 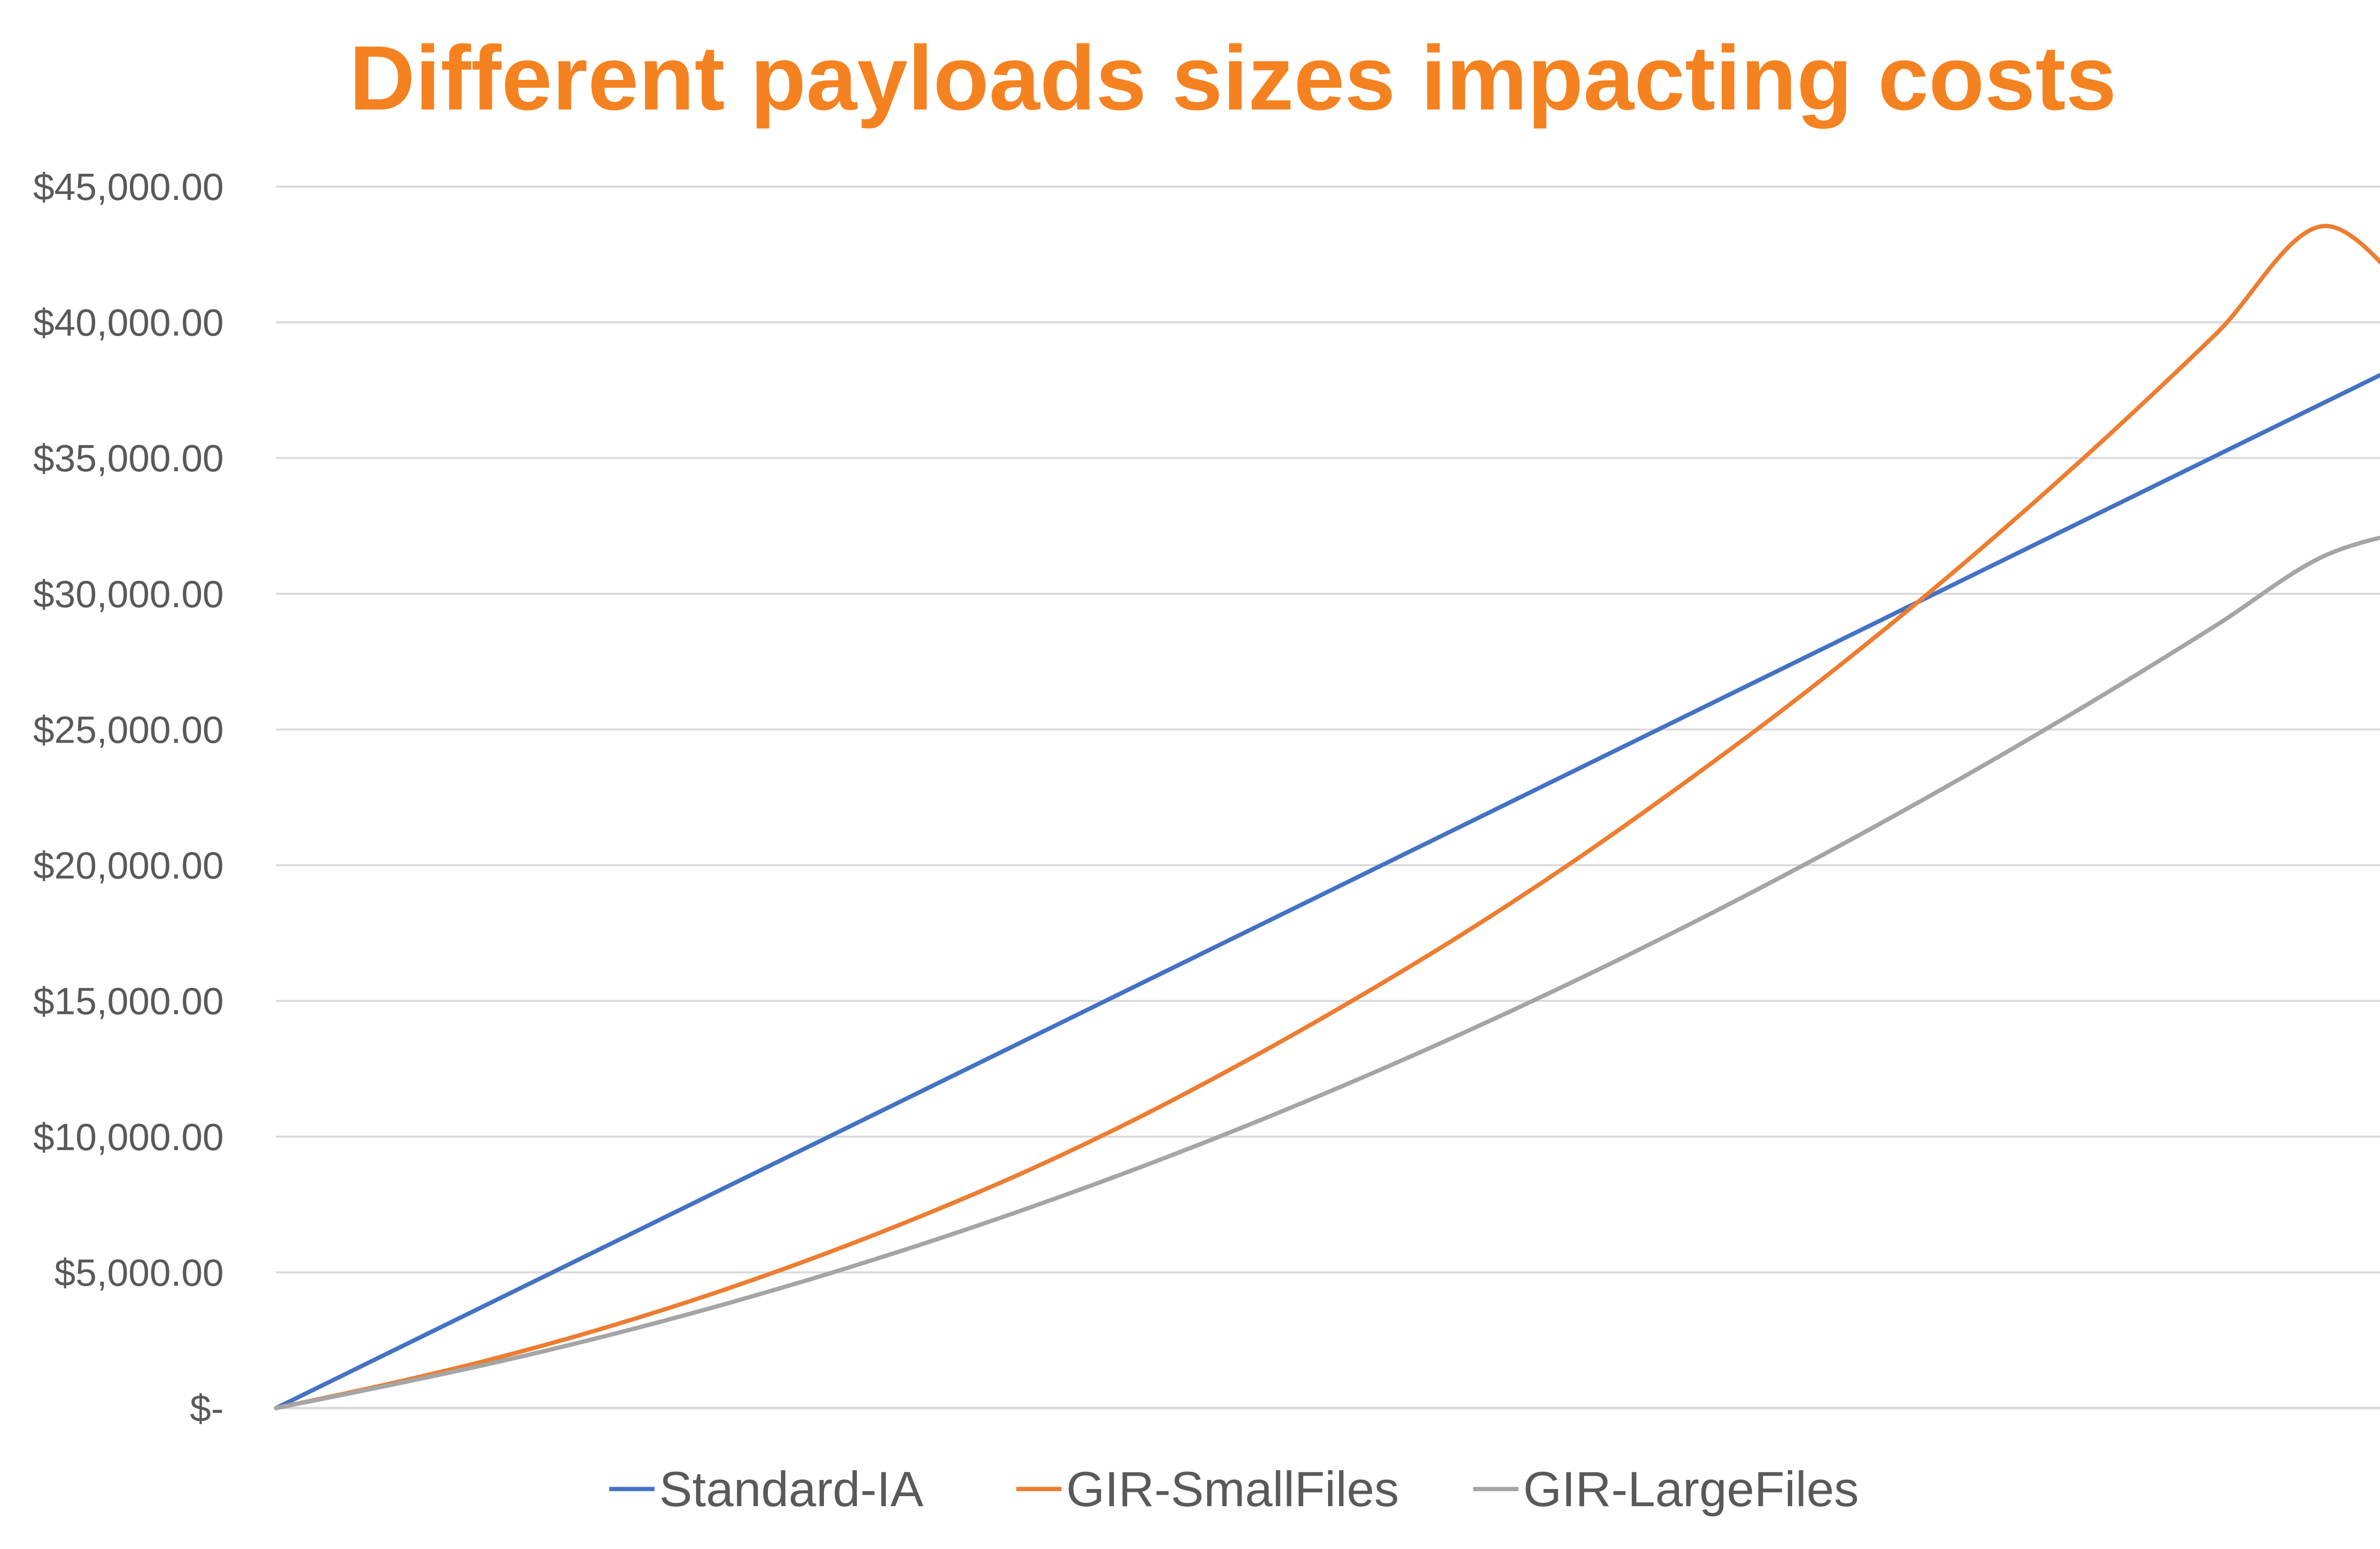 I want to click on legend: Standard-IA GIR-SmallFiles GIR-LargeFiles, so click(x=1234, y=1489).